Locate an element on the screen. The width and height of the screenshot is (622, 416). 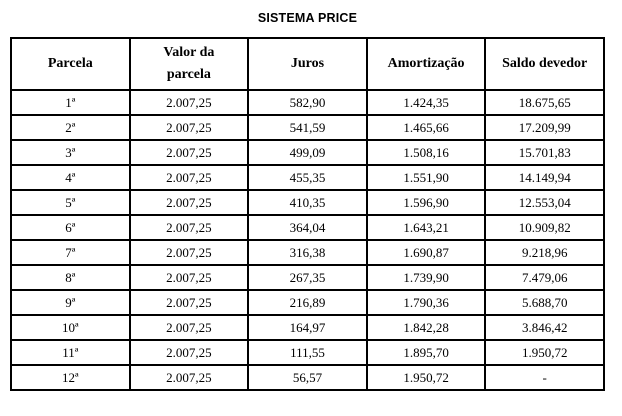
cell-amortizacao: 1.596,90 is located at coordinates (426, 202).